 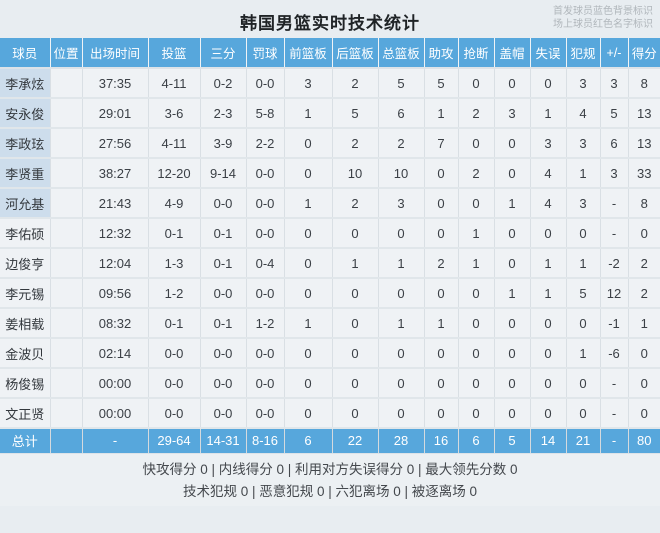 I want to click on stat-cell-assists: 7, so click(x=441, y=143).